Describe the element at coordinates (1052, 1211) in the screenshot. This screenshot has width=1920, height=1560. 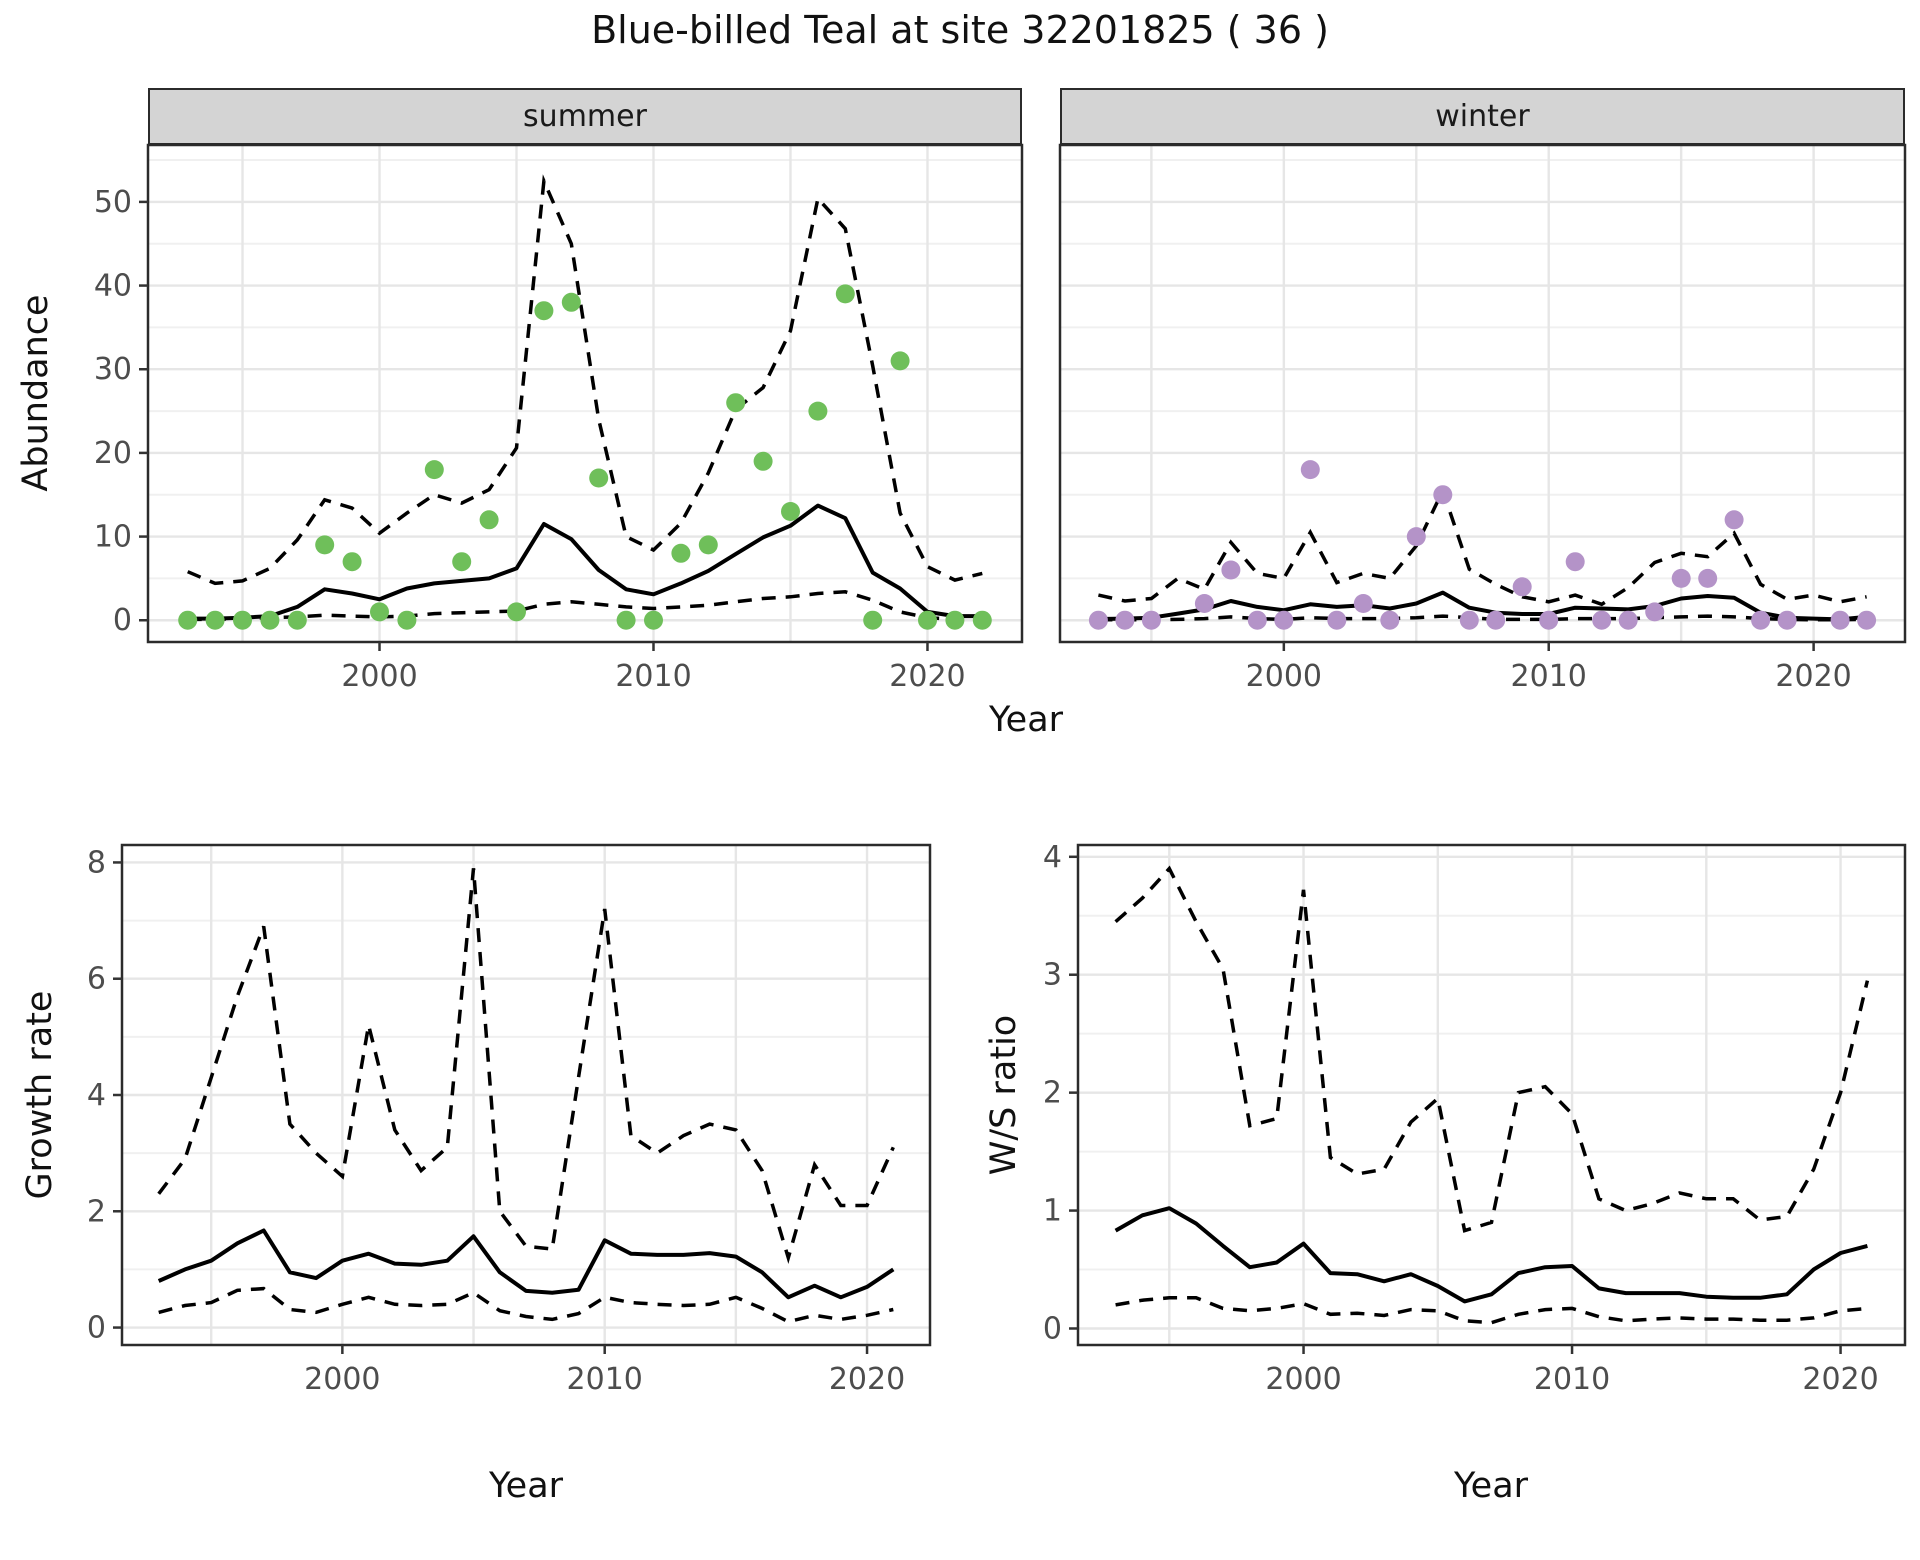
I see `y-tick-label: 1` at that location.